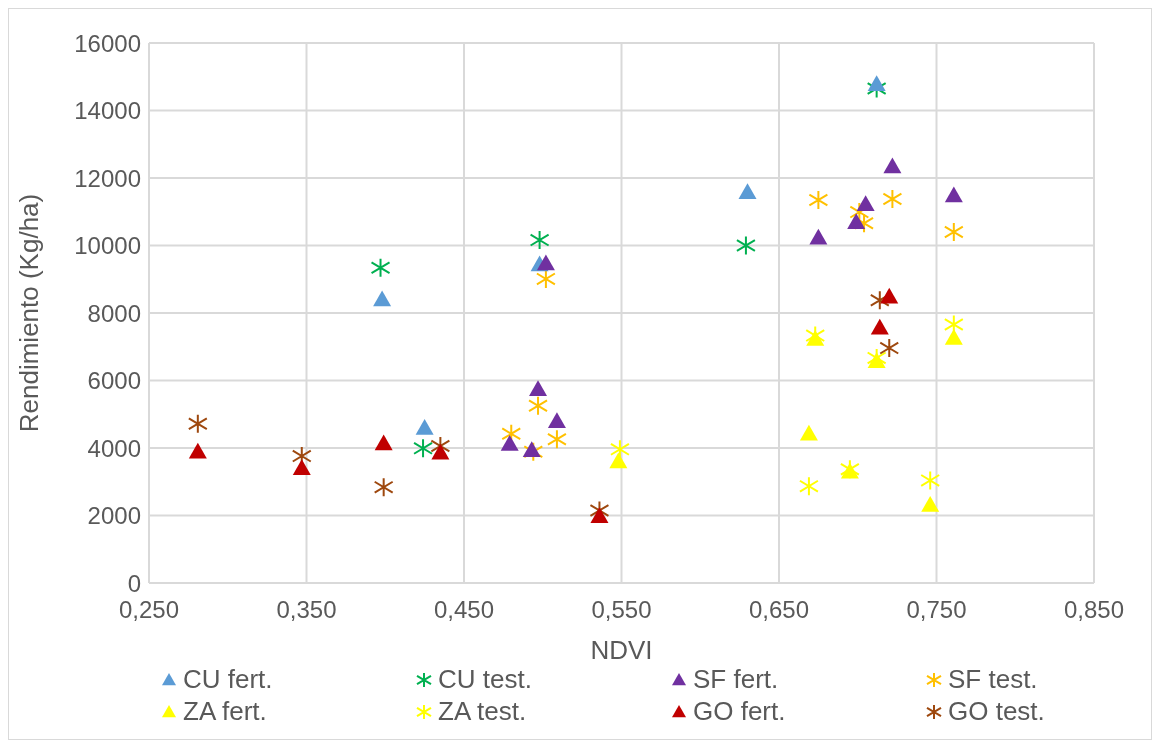 This screenshot has height=748, width=1160. Describe the element at coordinates (114, 313) in the screenshot. I see `y-tick-label: 8000` at that location.